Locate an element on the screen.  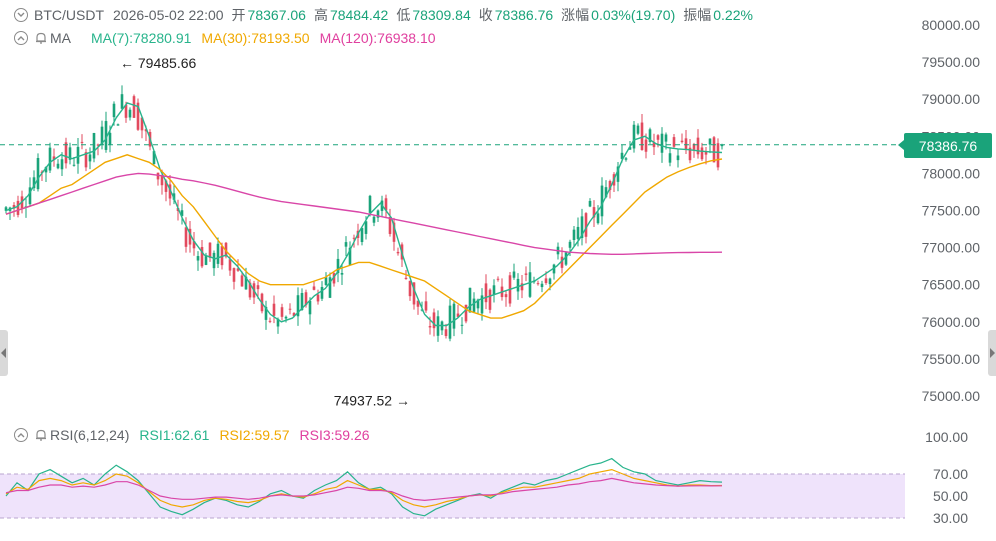
price-axis-tick: 79000.00 is located at coordinates (951, 99).